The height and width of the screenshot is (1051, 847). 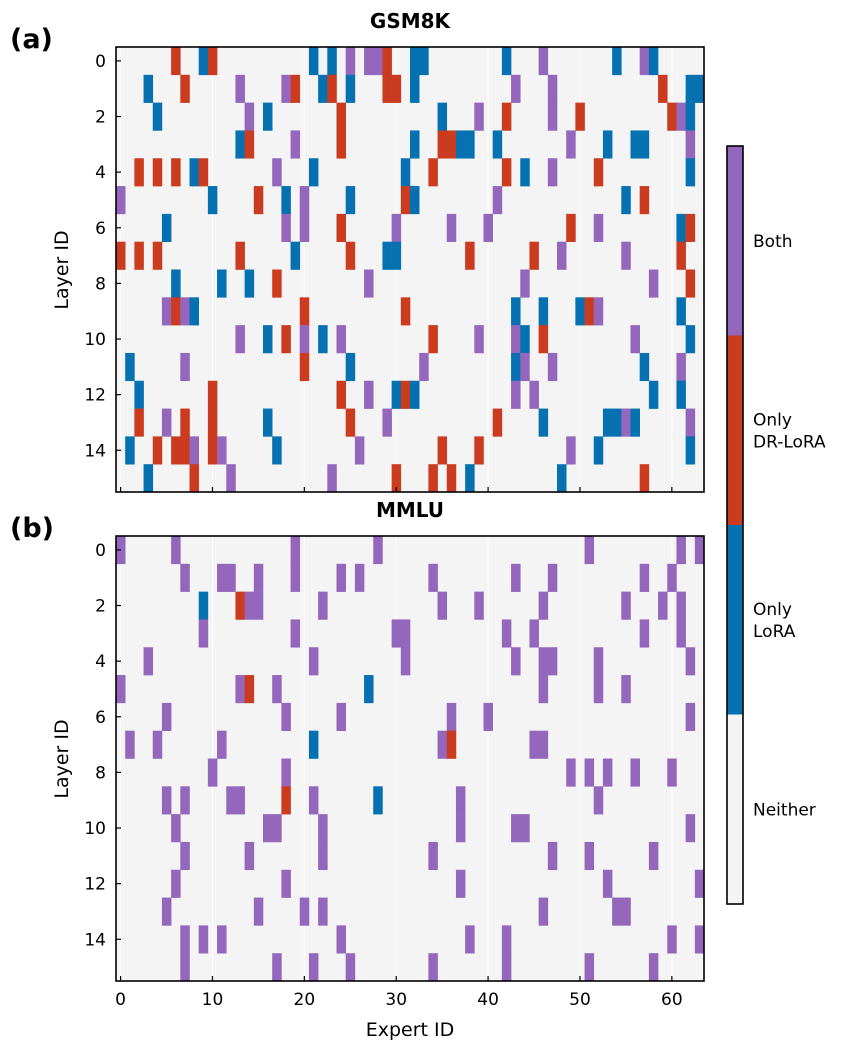 What do you see at coordinates (100, 284) in the screenshot?
I see `y-tick-label: 8` at bounding box center [100, 284].